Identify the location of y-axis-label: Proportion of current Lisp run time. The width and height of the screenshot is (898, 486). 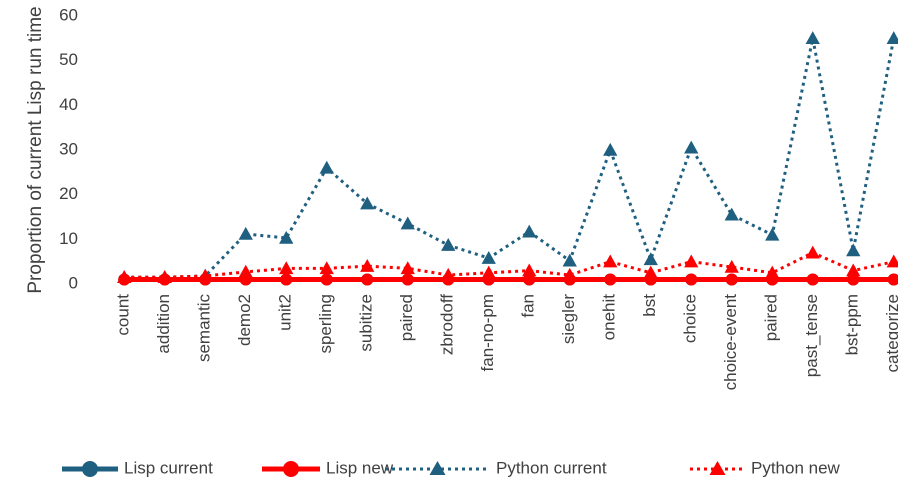
(35, 149).